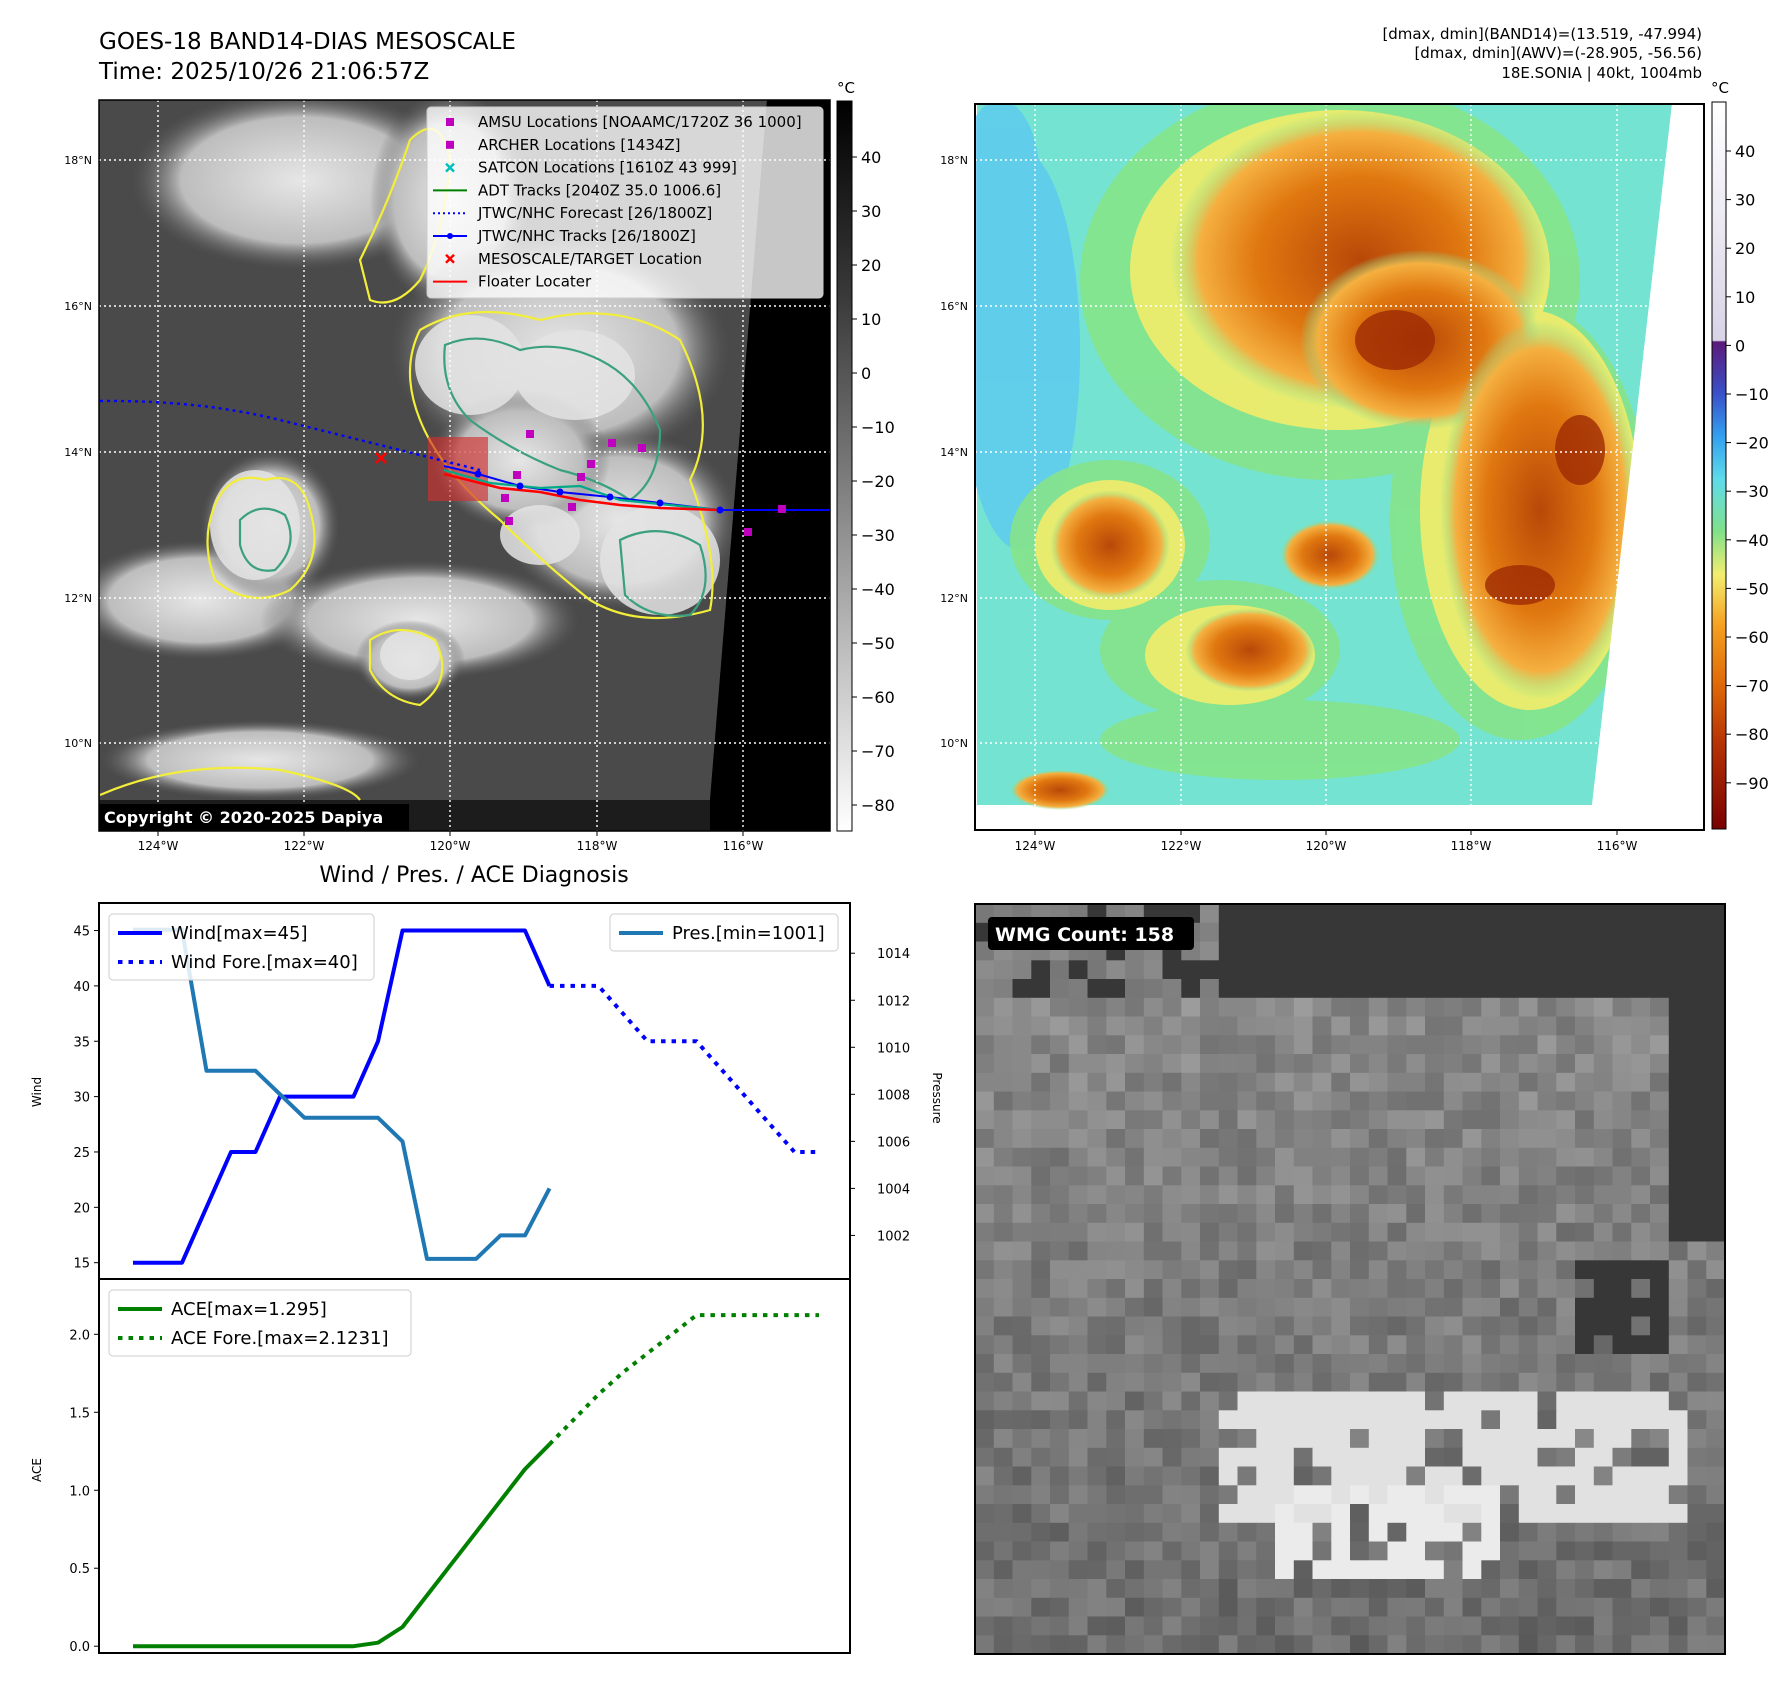 This screenshot has width=1792, height=1690. Describe the element at coordinates (1745, 248) in the screenshot. I see `colorbar-color-tick: 20` at that location.